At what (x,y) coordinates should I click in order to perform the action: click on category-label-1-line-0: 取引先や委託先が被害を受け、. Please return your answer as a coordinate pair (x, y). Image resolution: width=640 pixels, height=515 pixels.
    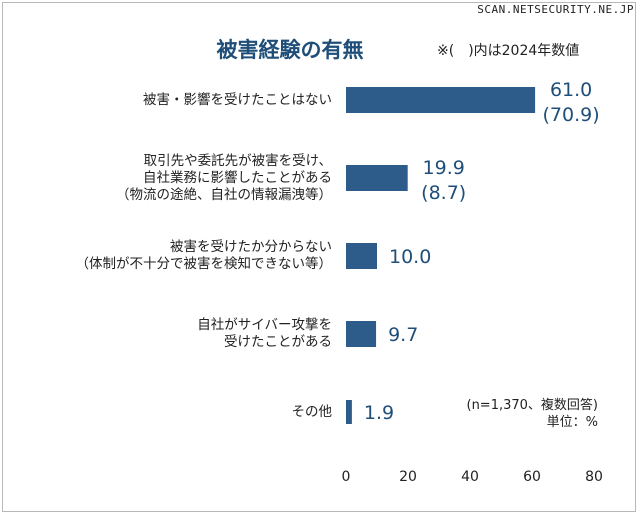
    Looking at the image, I should click on (237, 160).